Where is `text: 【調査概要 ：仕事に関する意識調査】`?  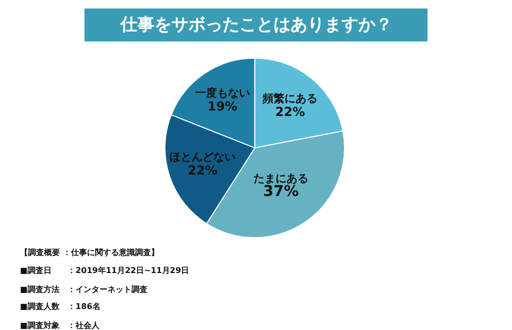
text: 【調査概要 ：仕事に関する意識調査】 is located at coordinates (89, 252).